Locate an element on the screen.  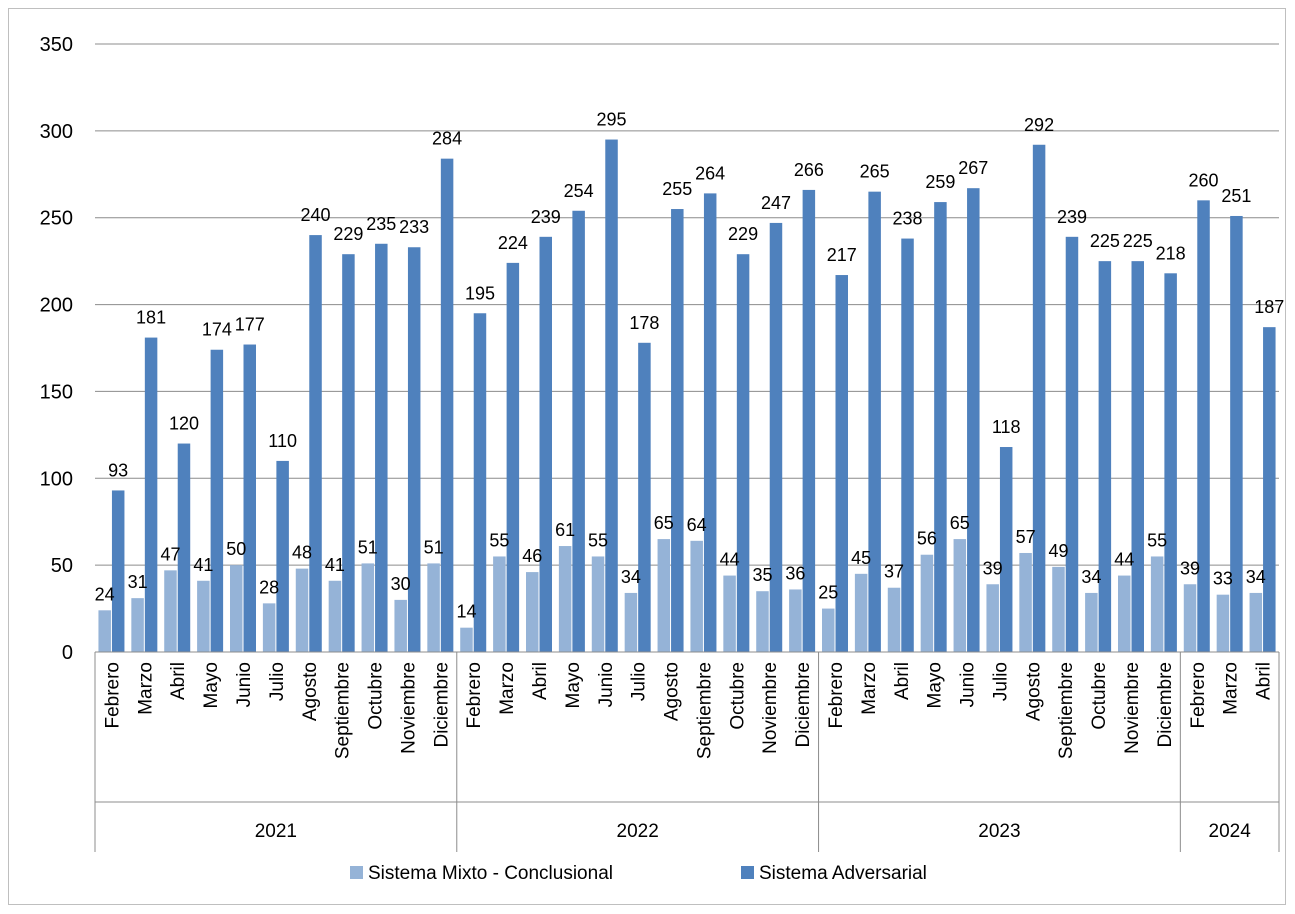
data-label-adversarial: 235 is located at coordinates (381, 224).